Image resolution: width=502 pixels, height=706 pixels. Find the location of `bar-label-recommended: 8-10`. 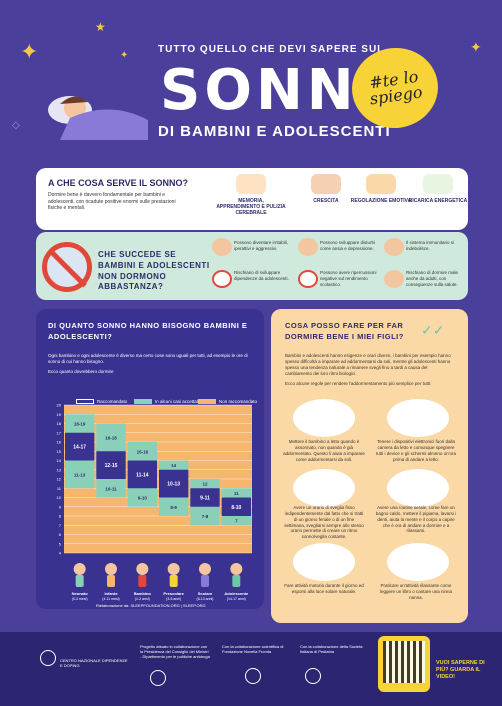

bar-label-recommended: 8-10 is located at coordinates (236, 508).